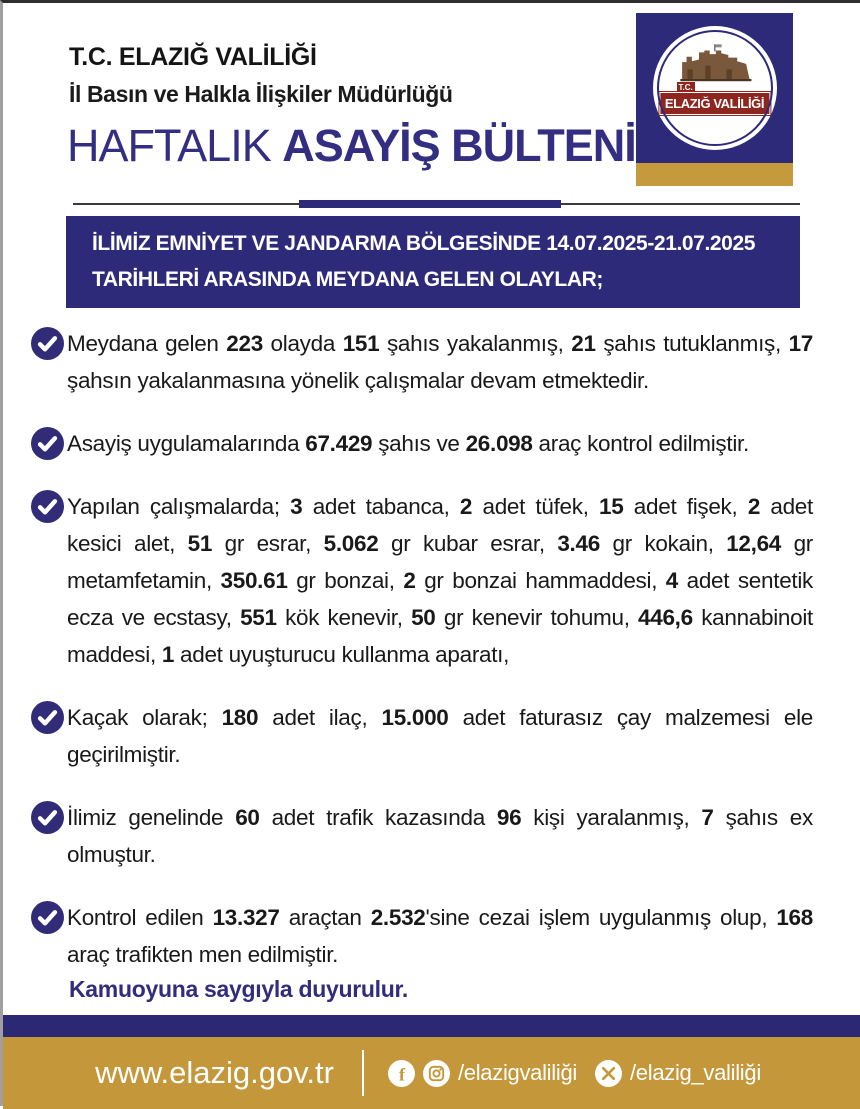  What do you see at coordinates (685, 87) in the screenshot?
I see `logo-tc-label: T.C.` at bounding box center [685, 87].